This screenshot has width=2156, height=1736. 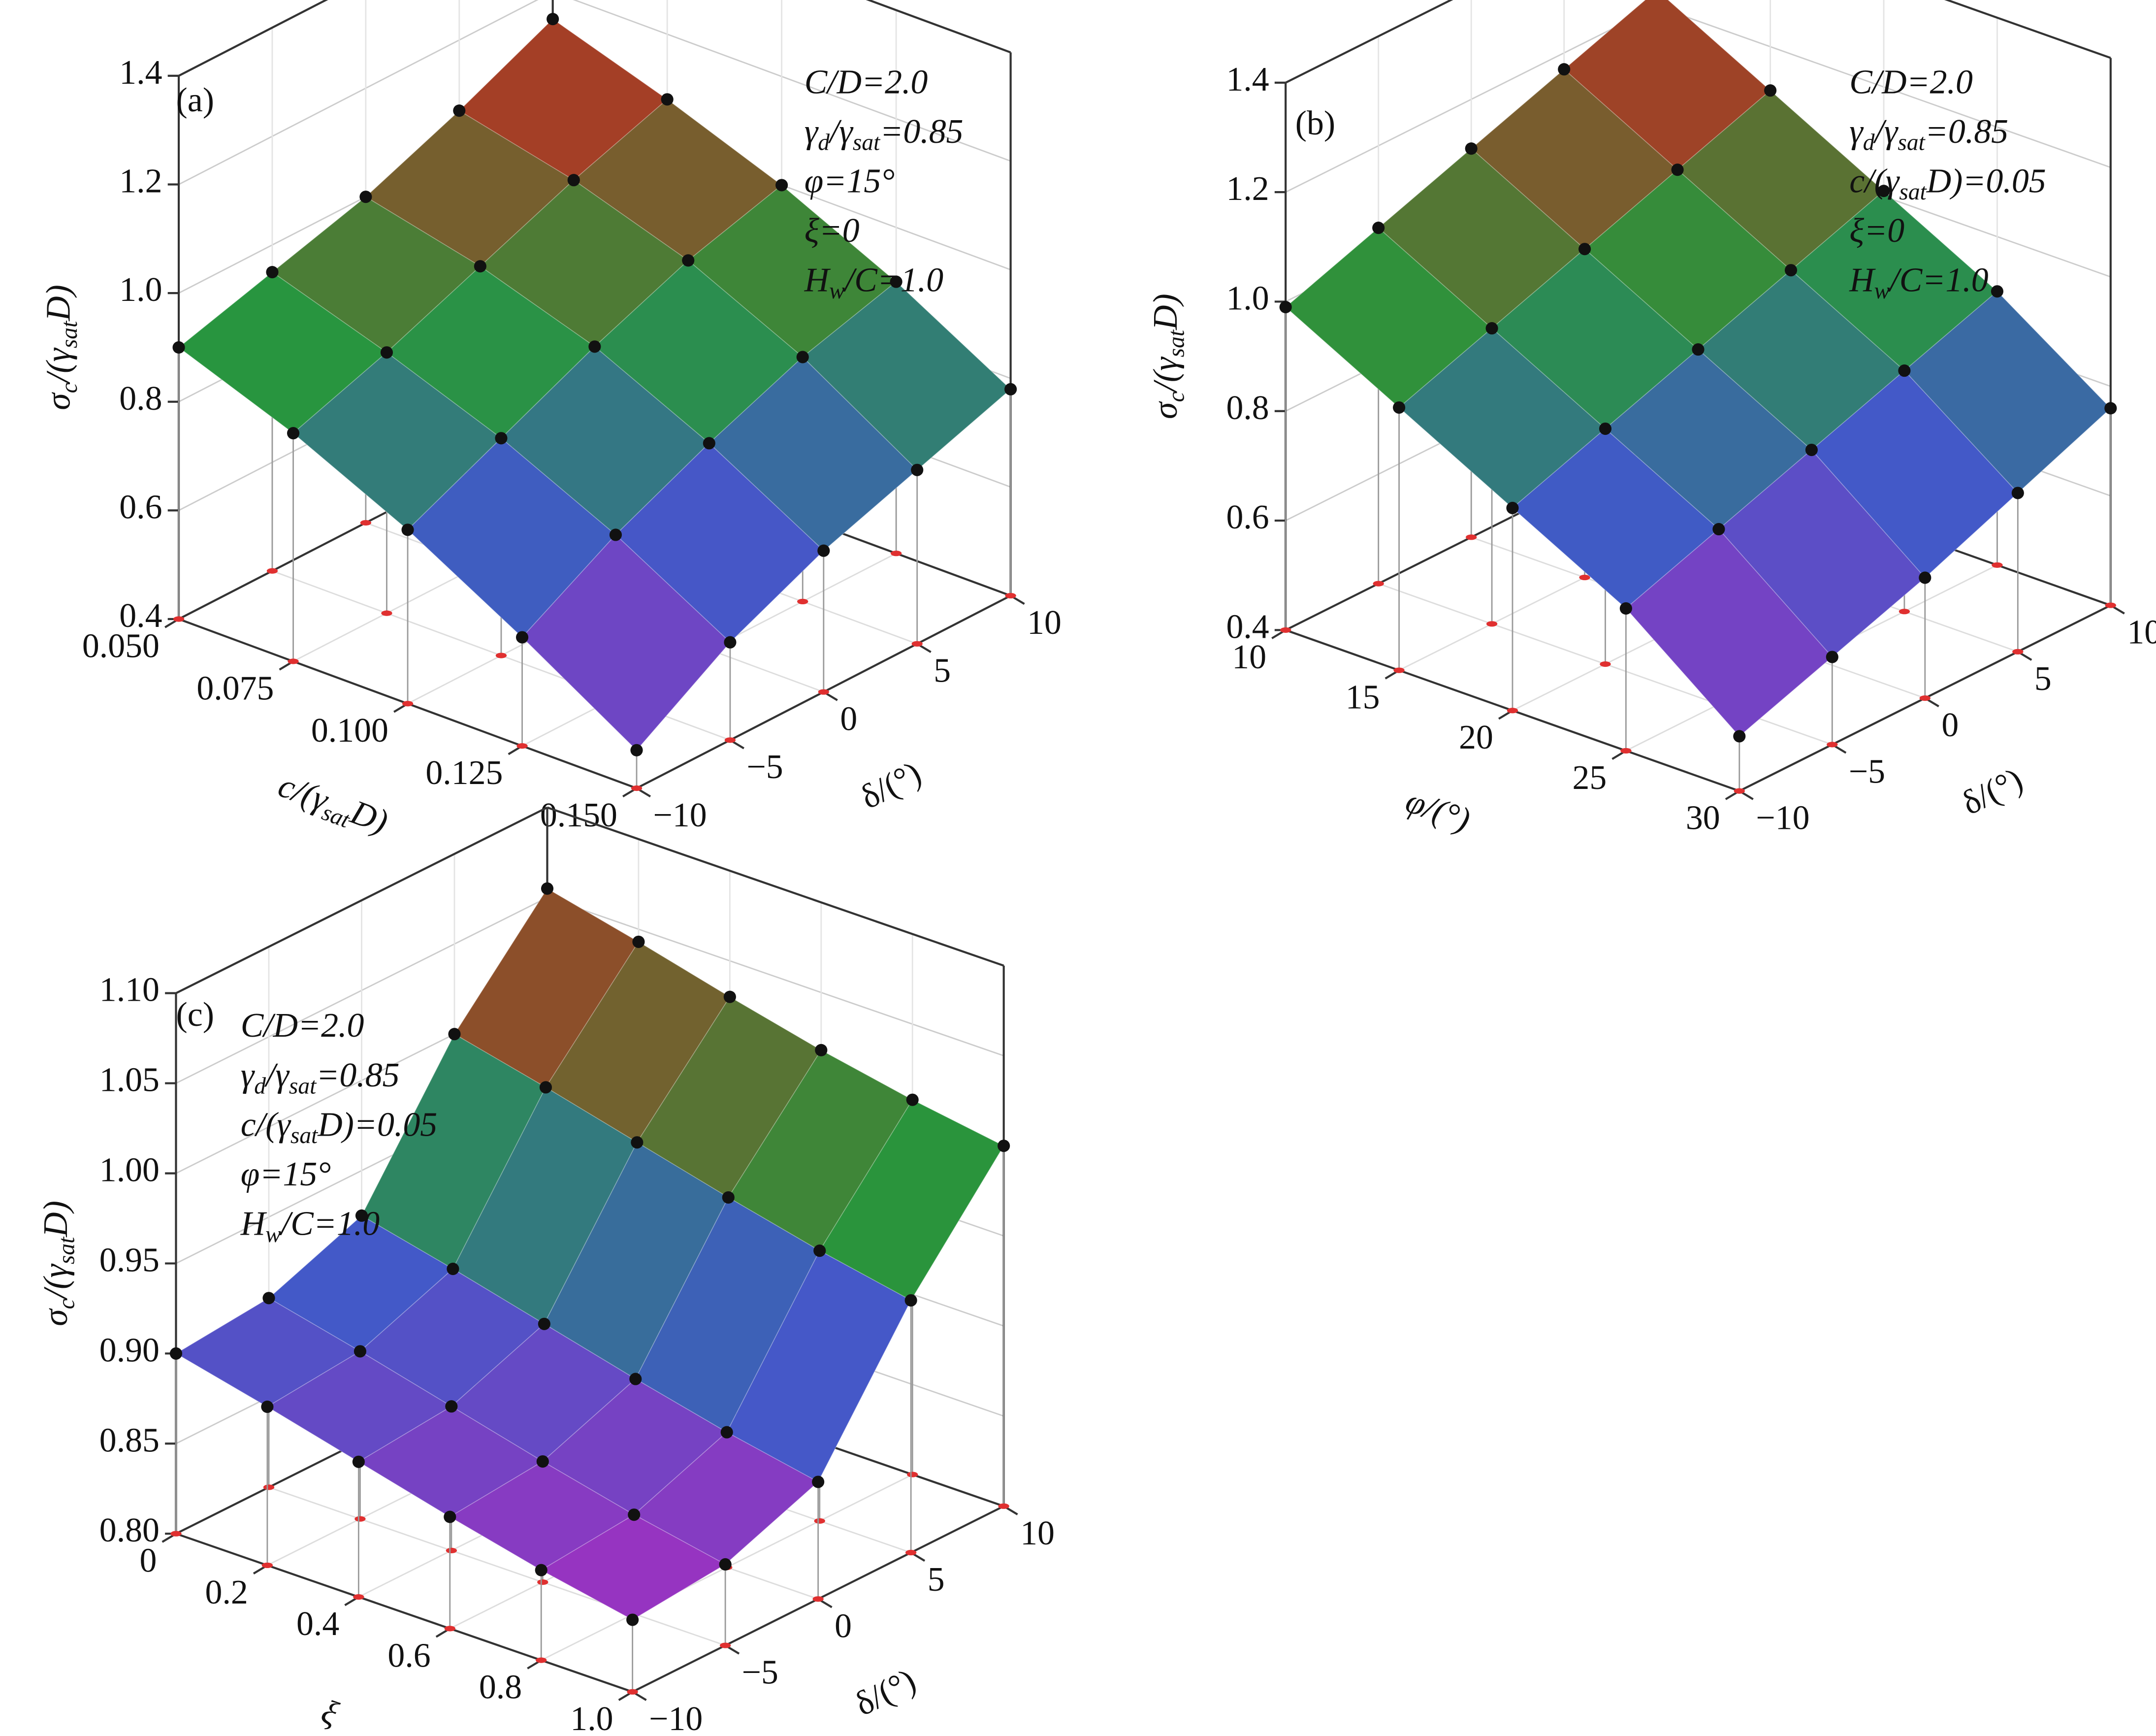 What do you see at coordinates (1438, 811) in the screenshot?
I see `x-axis-label: φ/(°)` at bounding box center [1438, 811].